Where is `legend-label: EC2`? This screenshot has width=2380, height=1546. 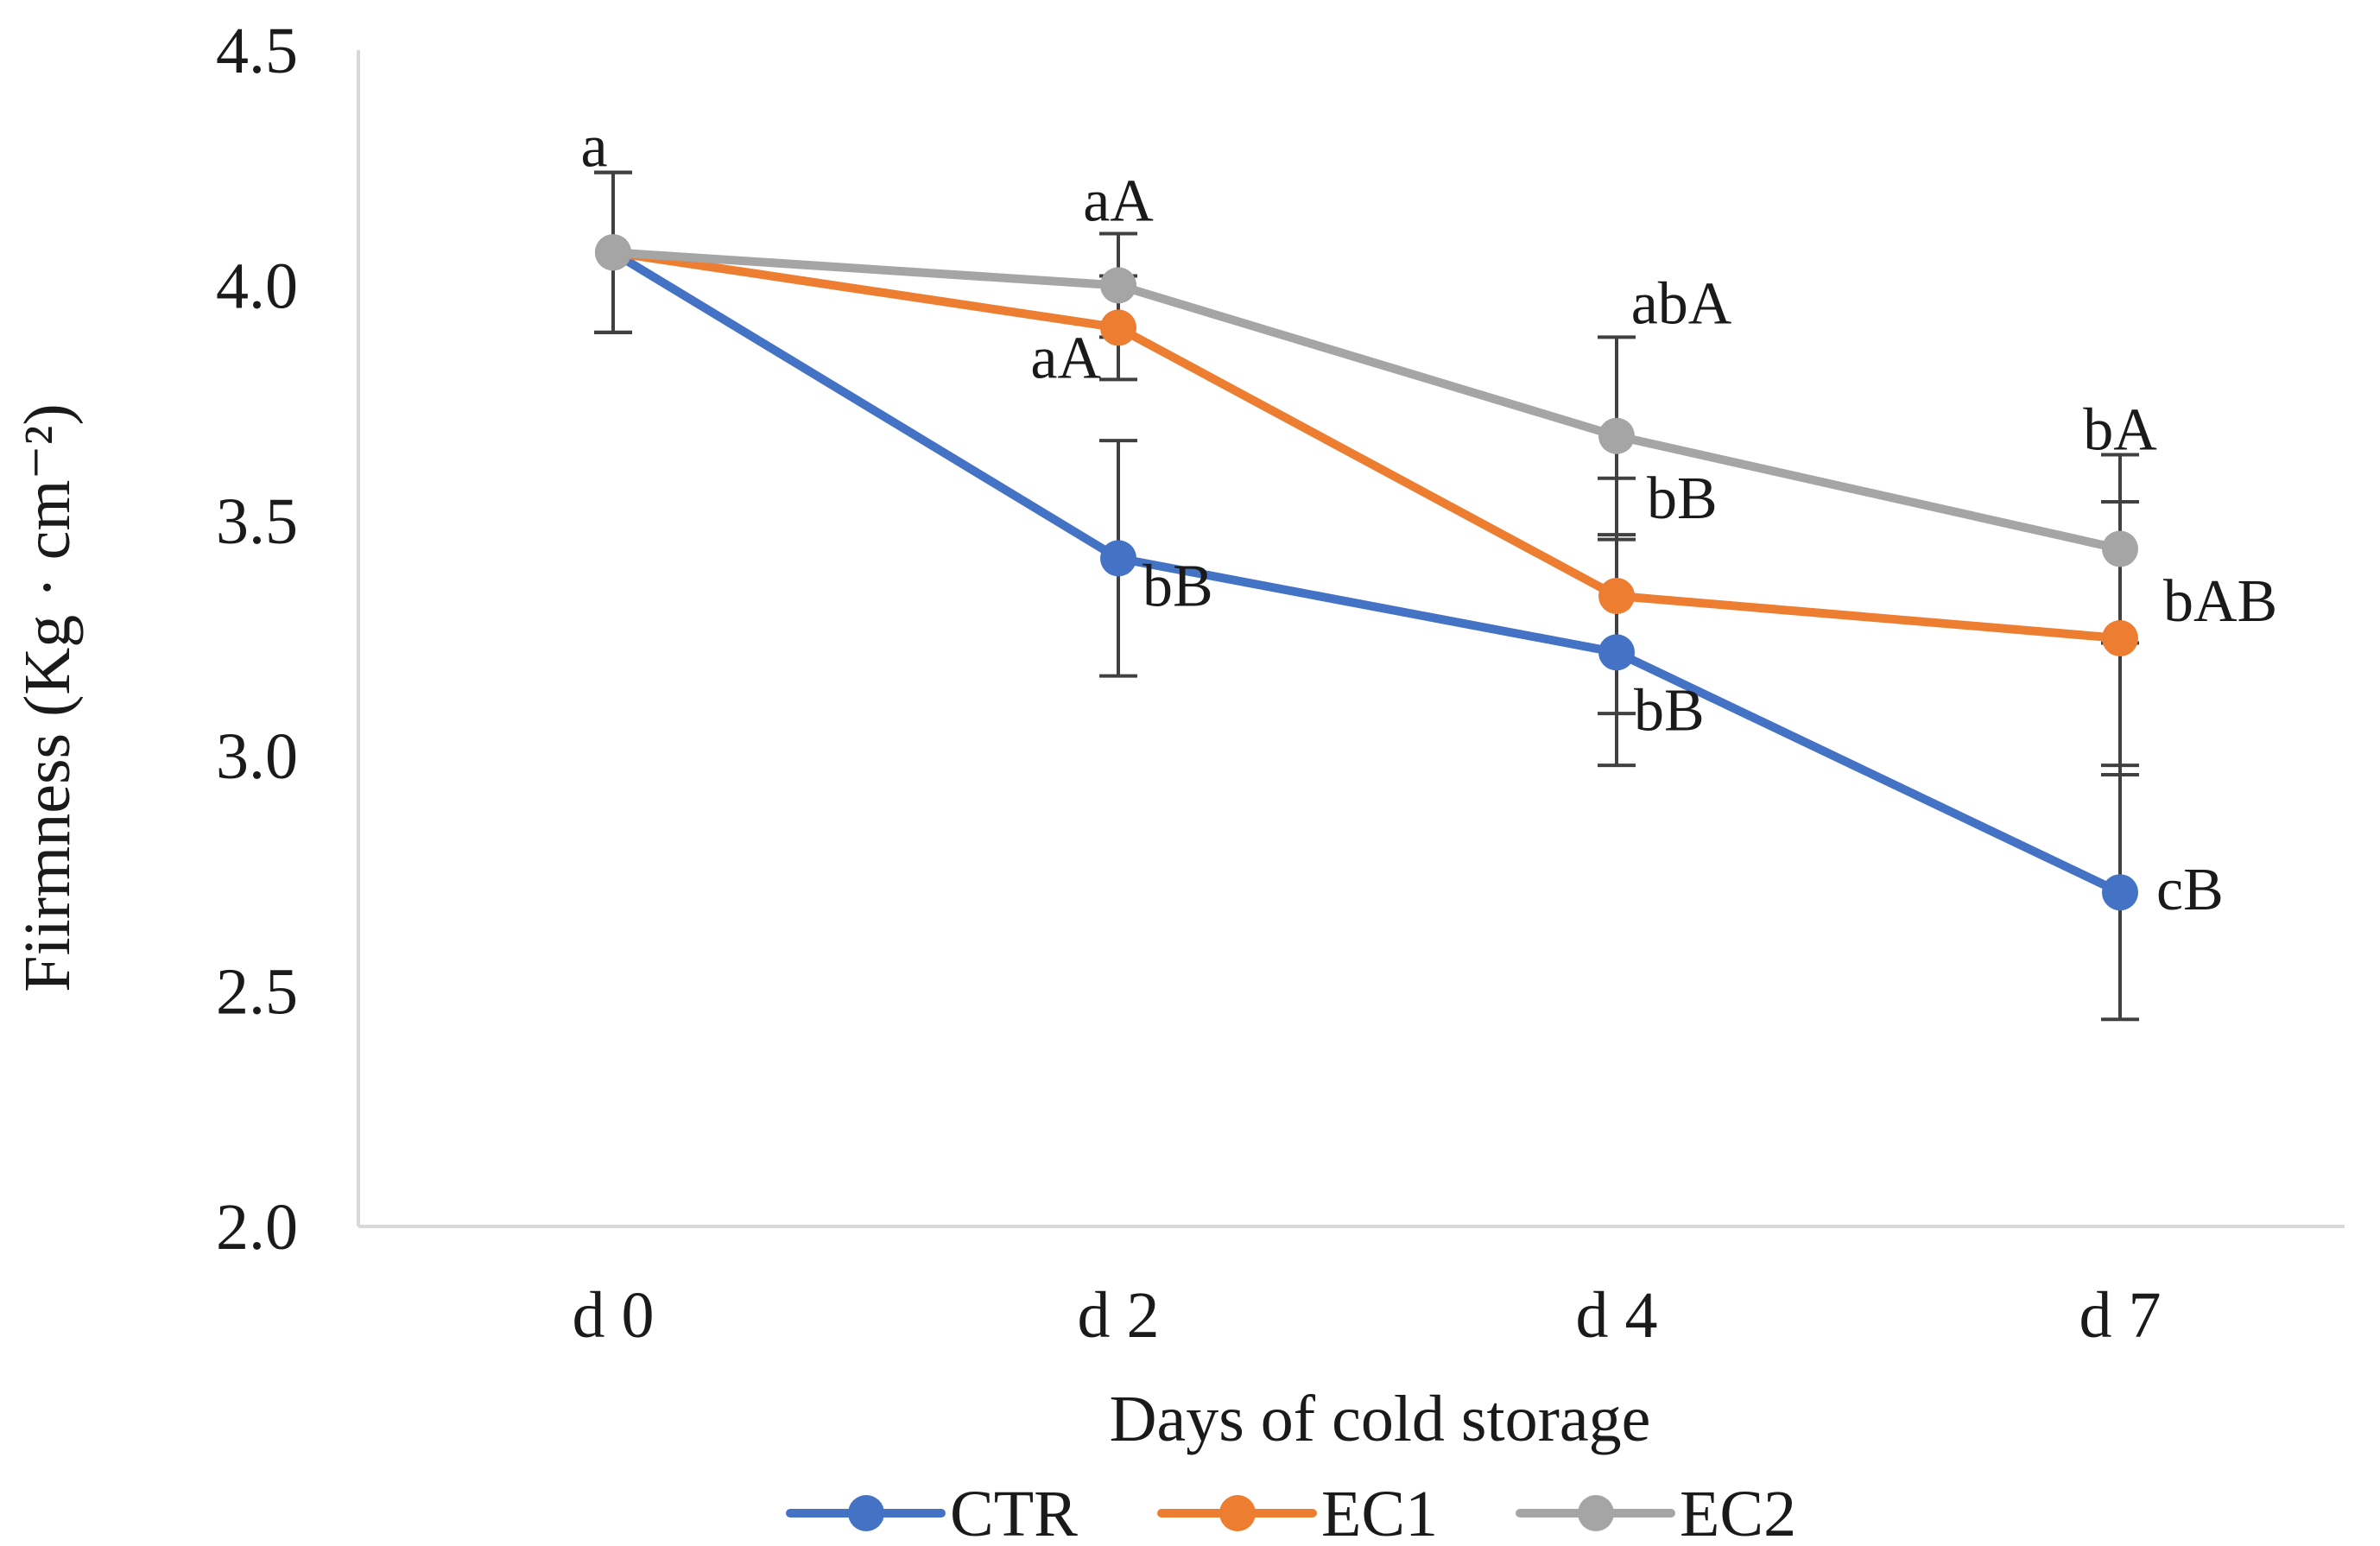 legend-label: EC2 is located at coordinates (1738, 1510).